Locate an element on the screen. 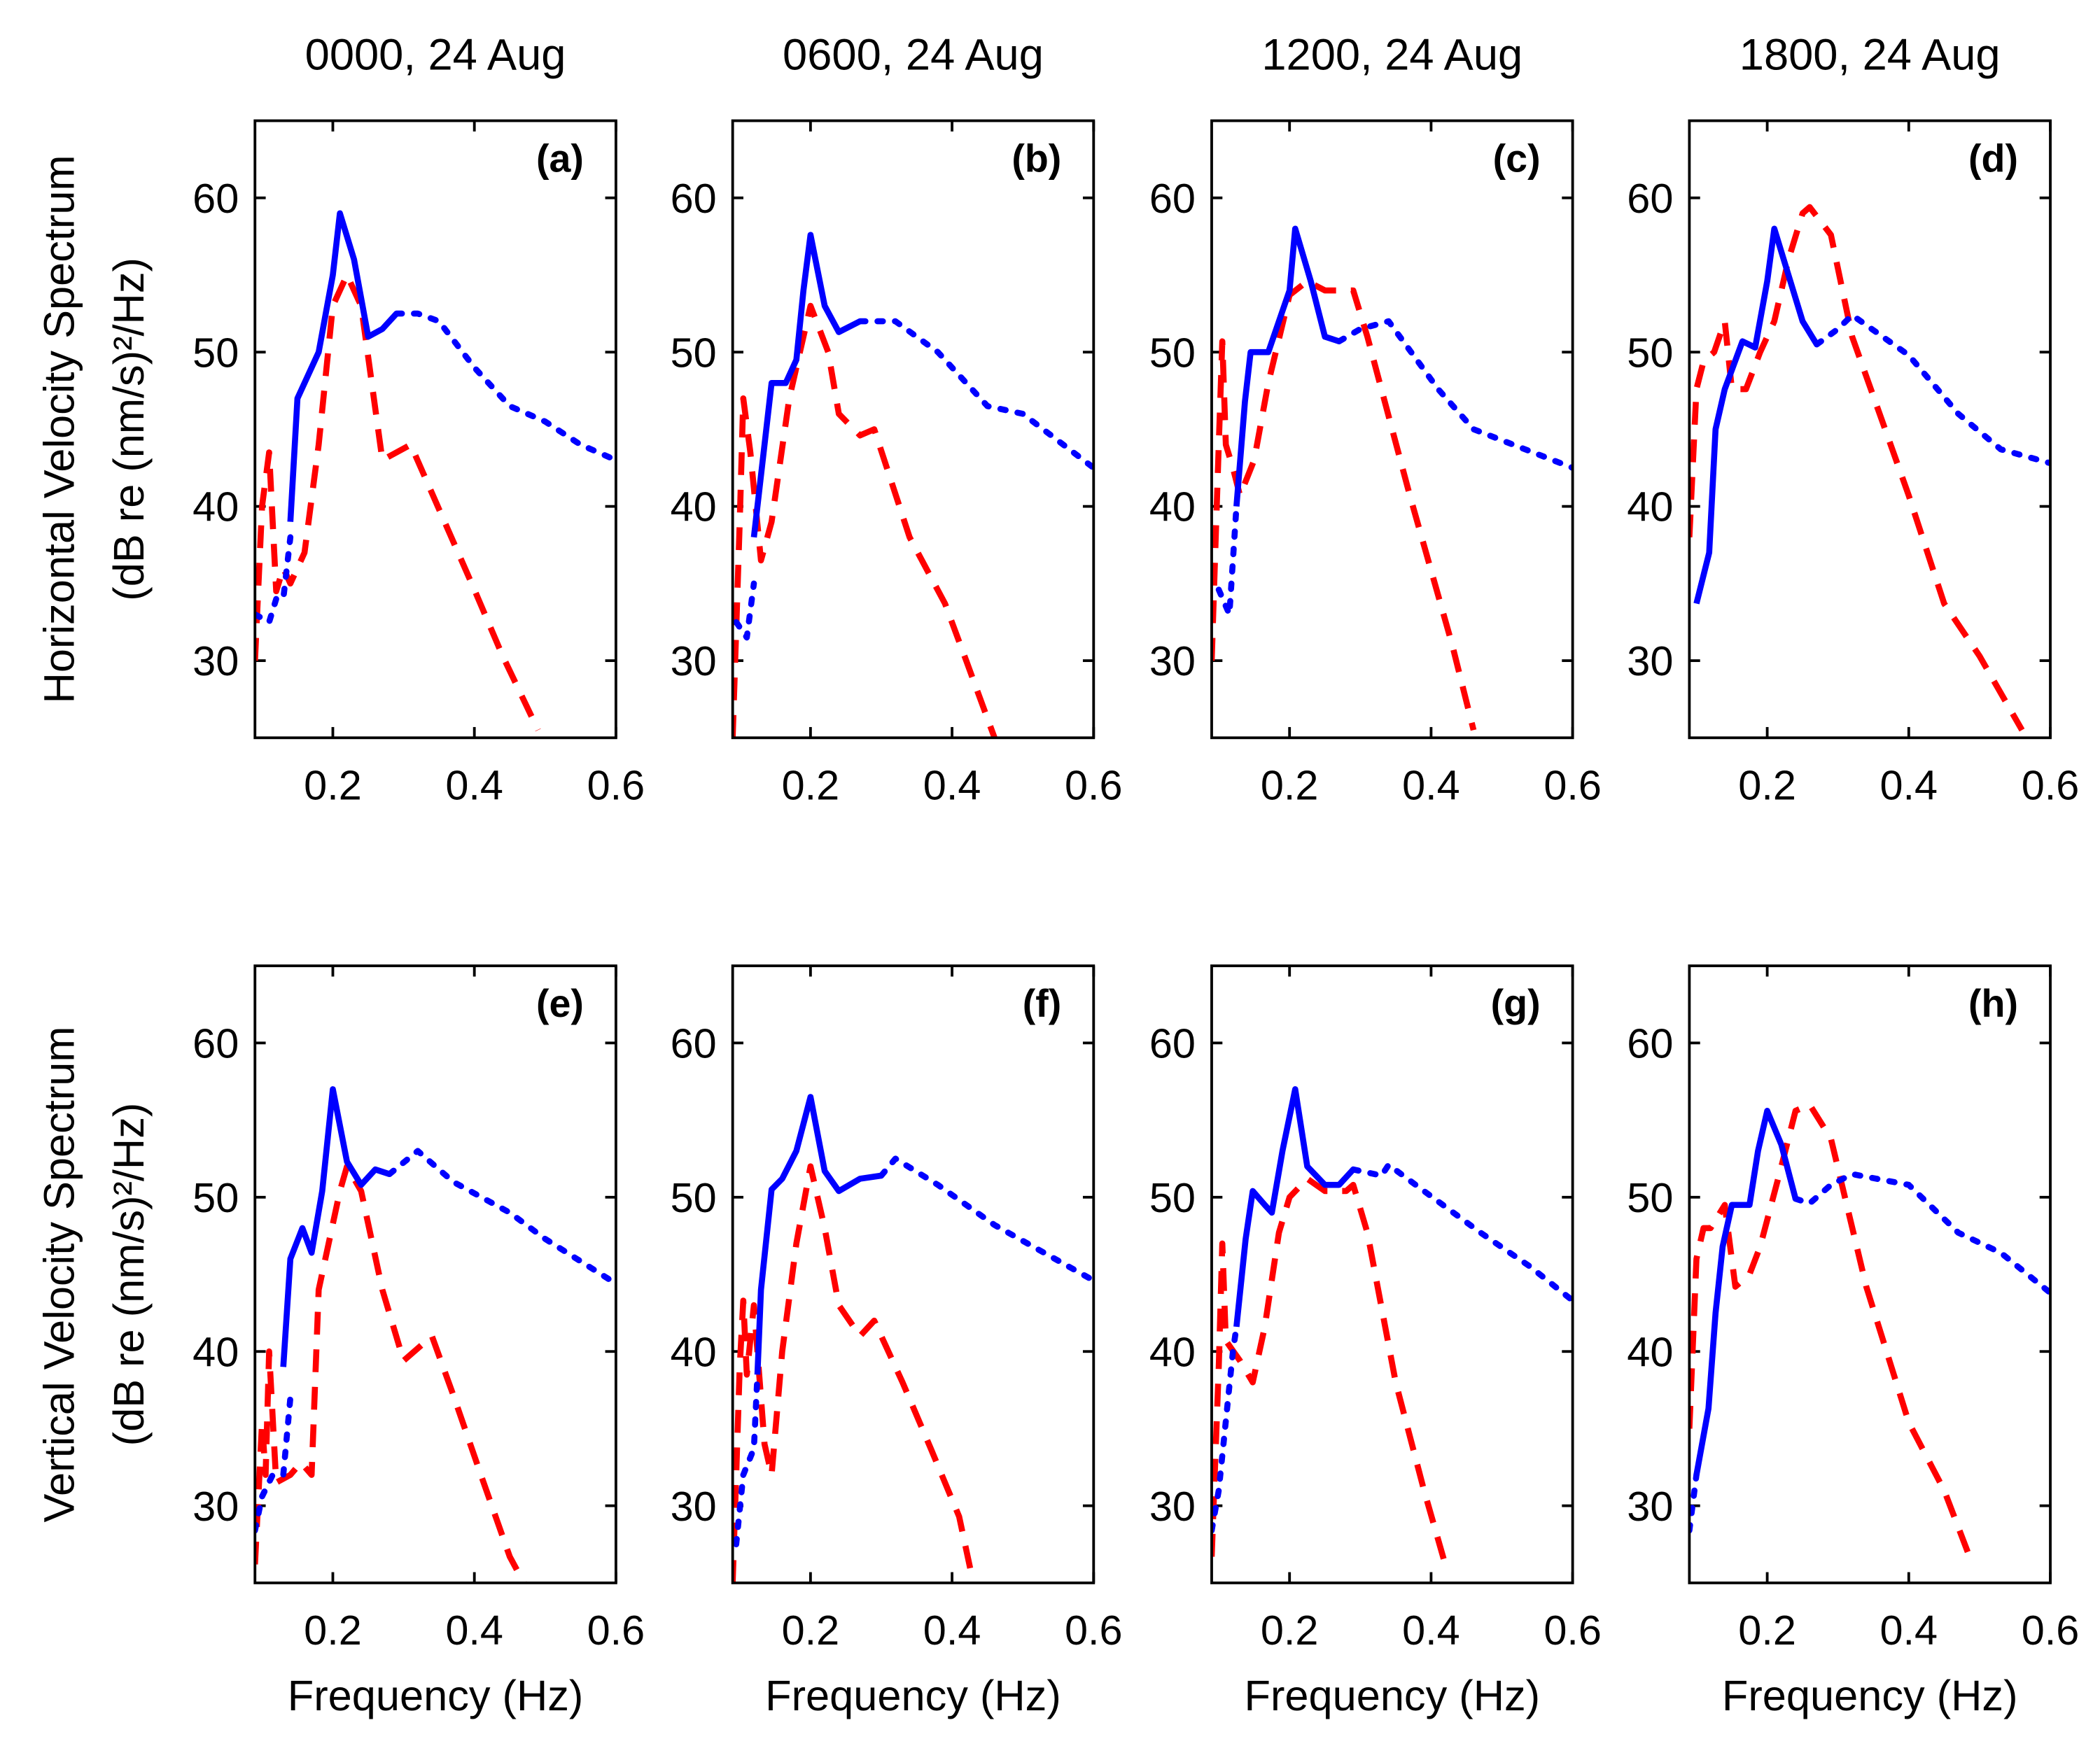 The height and width of the screenshot is (1746, 2100). panel: 0.2 0.4 0.6 30 40 50 60 (h) Frequency (Hz) is located at coordinates (1853, 1341).